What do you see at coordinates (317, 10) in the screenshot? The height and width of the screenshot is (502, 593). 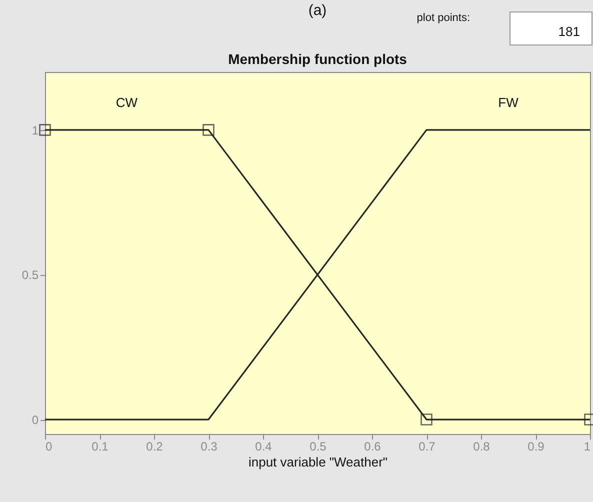 I see `text: (a)` at bounding box center [317, 10].